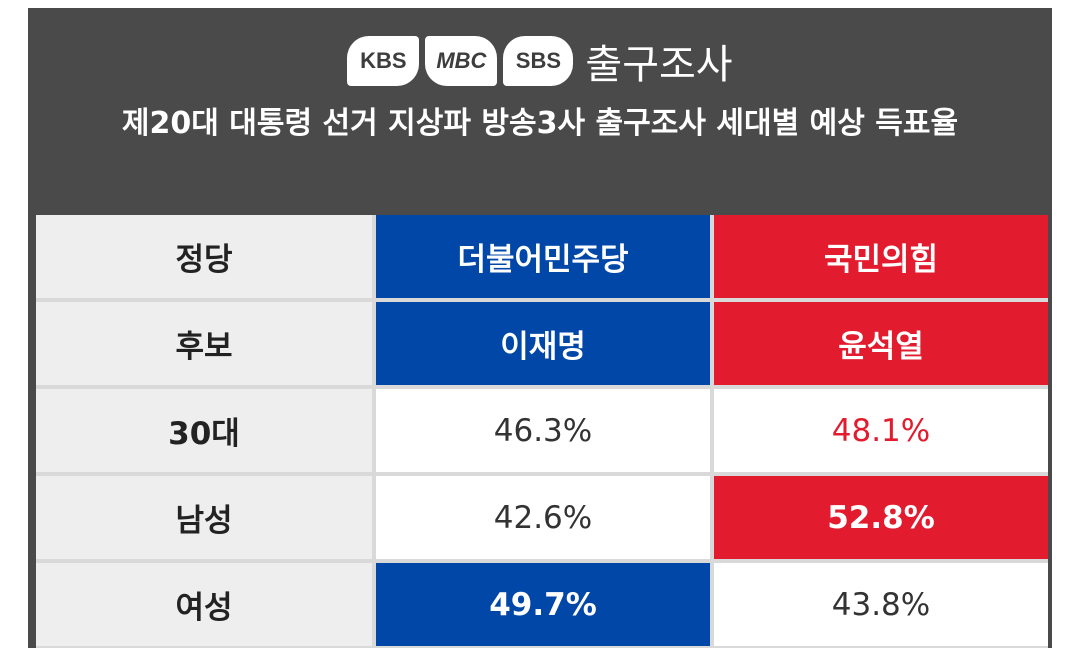 This screenshot has height=659, width=1080. Describe the element at coordinates (543, 343) in the screenshot. I see `candidate-lee: 이재명` at that location.